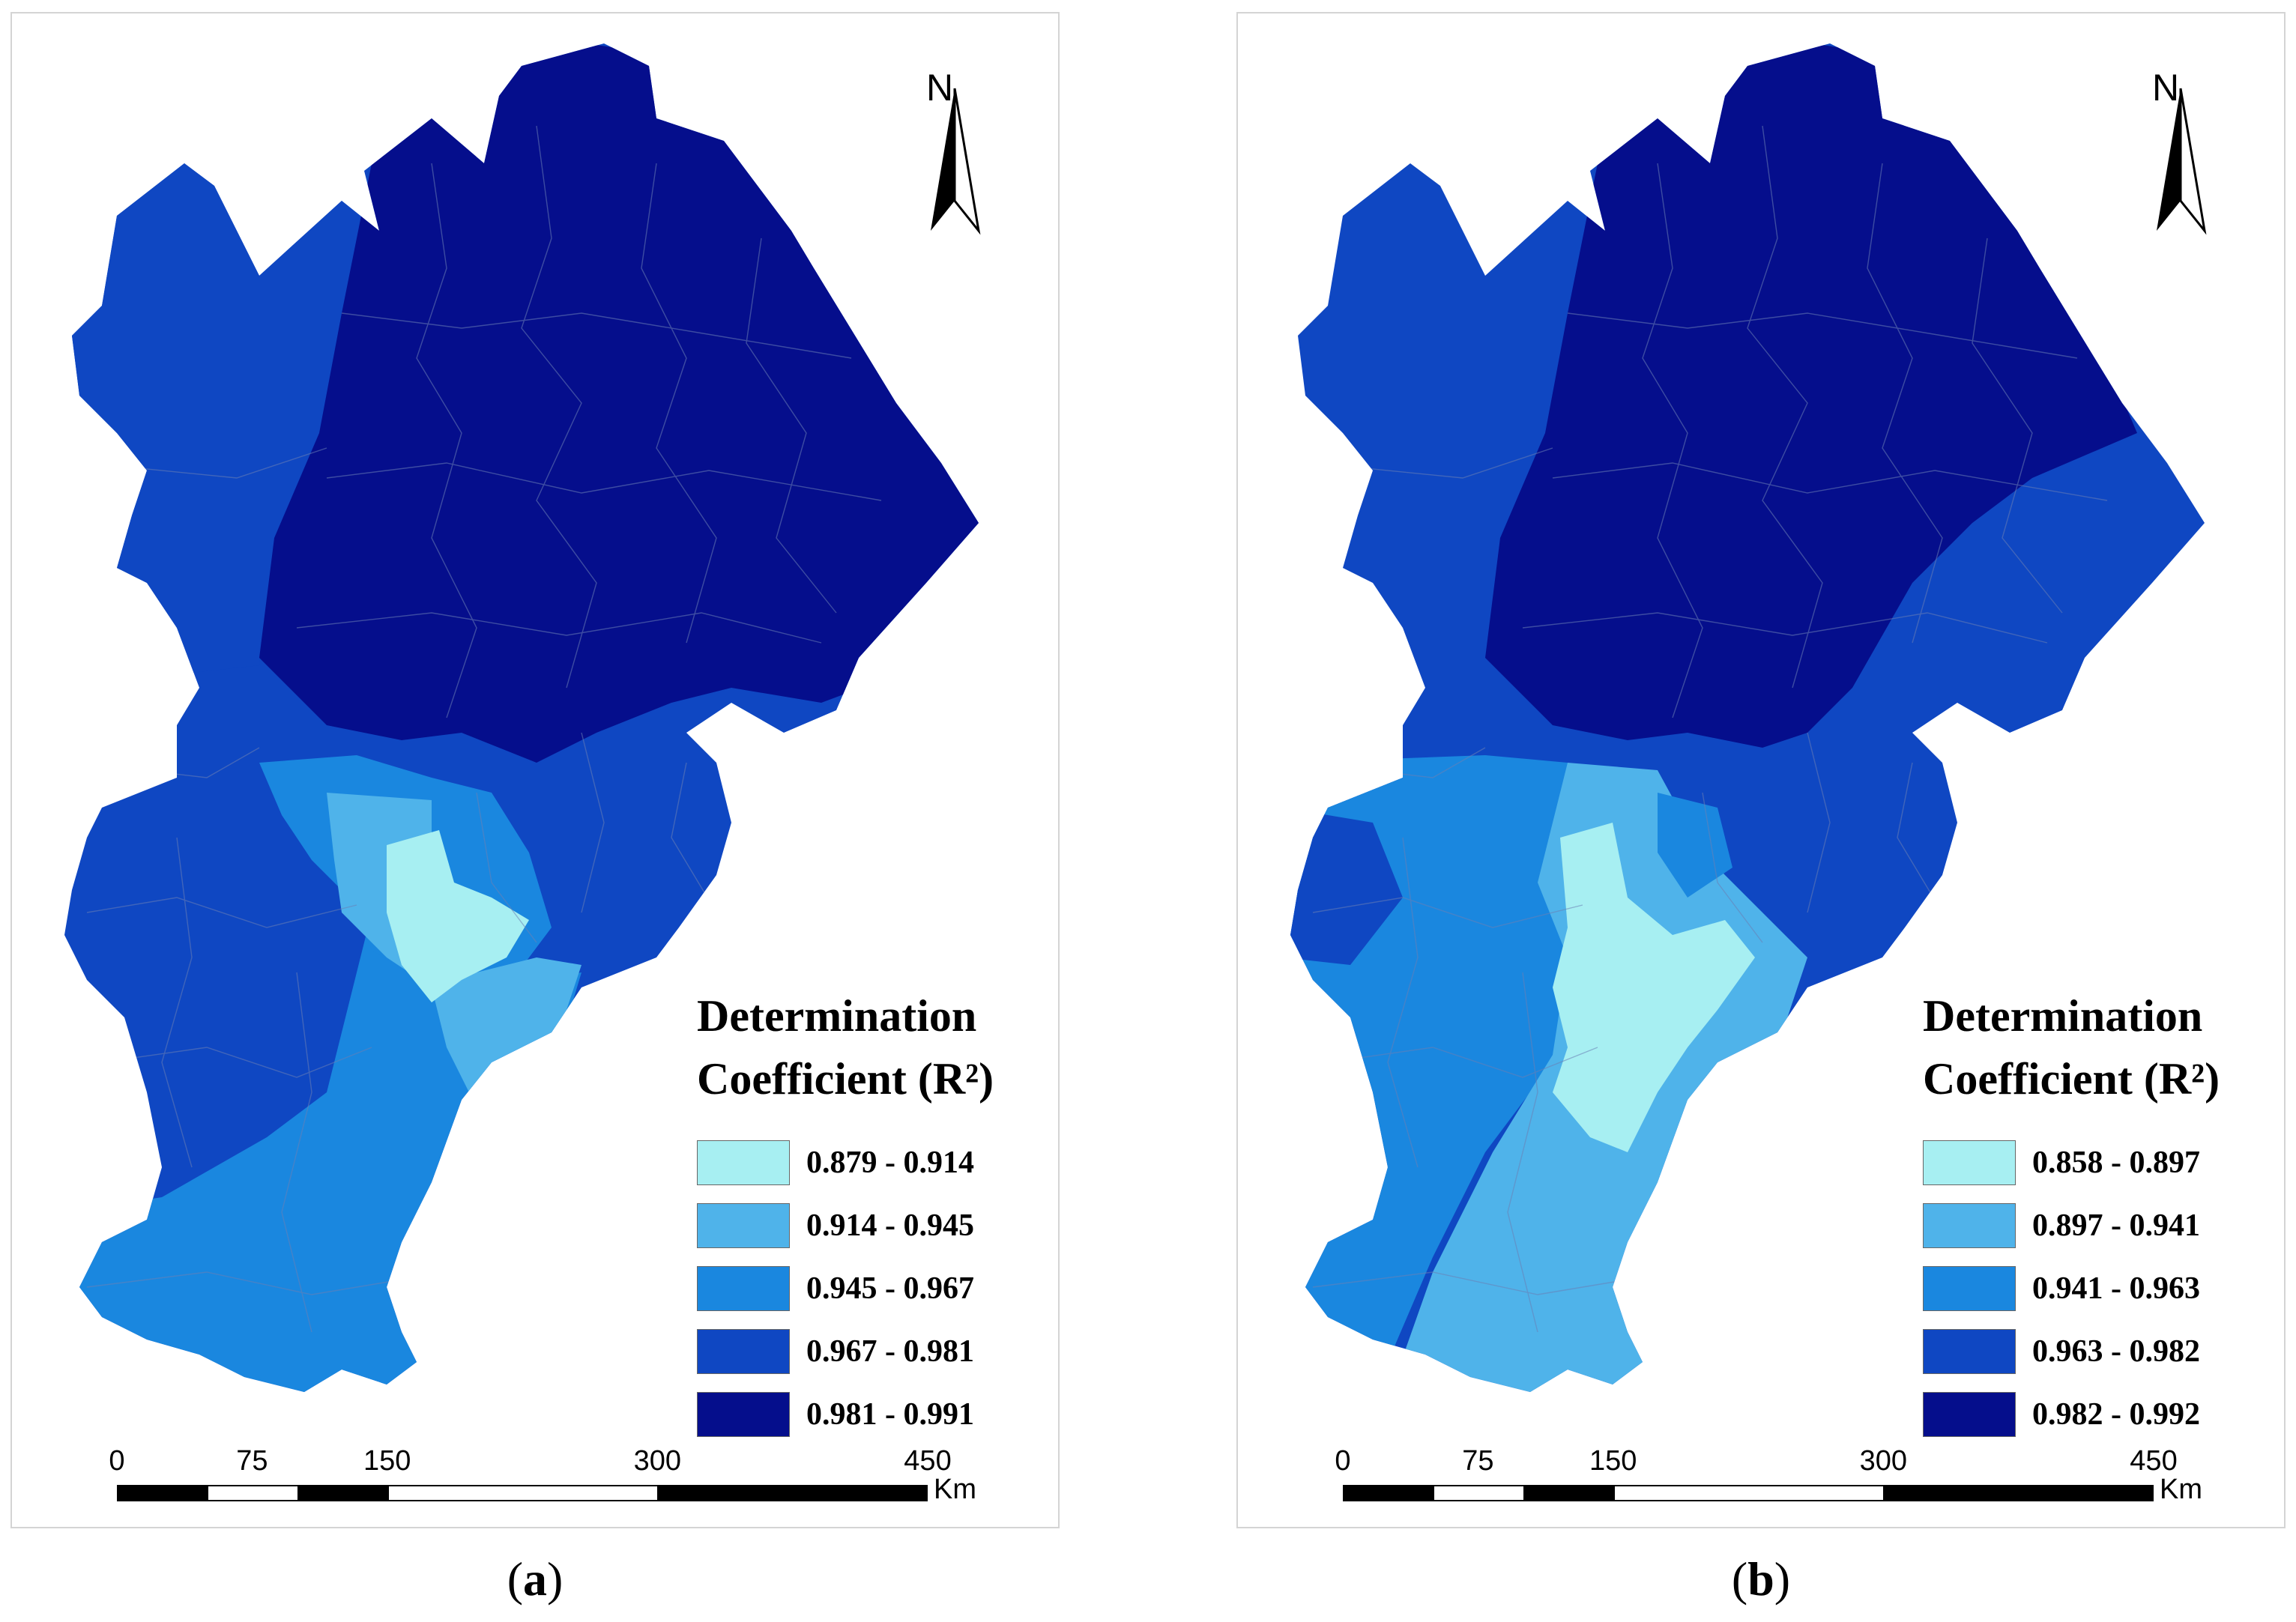  I want to click on caption-a: (a), so click(535, 1579).